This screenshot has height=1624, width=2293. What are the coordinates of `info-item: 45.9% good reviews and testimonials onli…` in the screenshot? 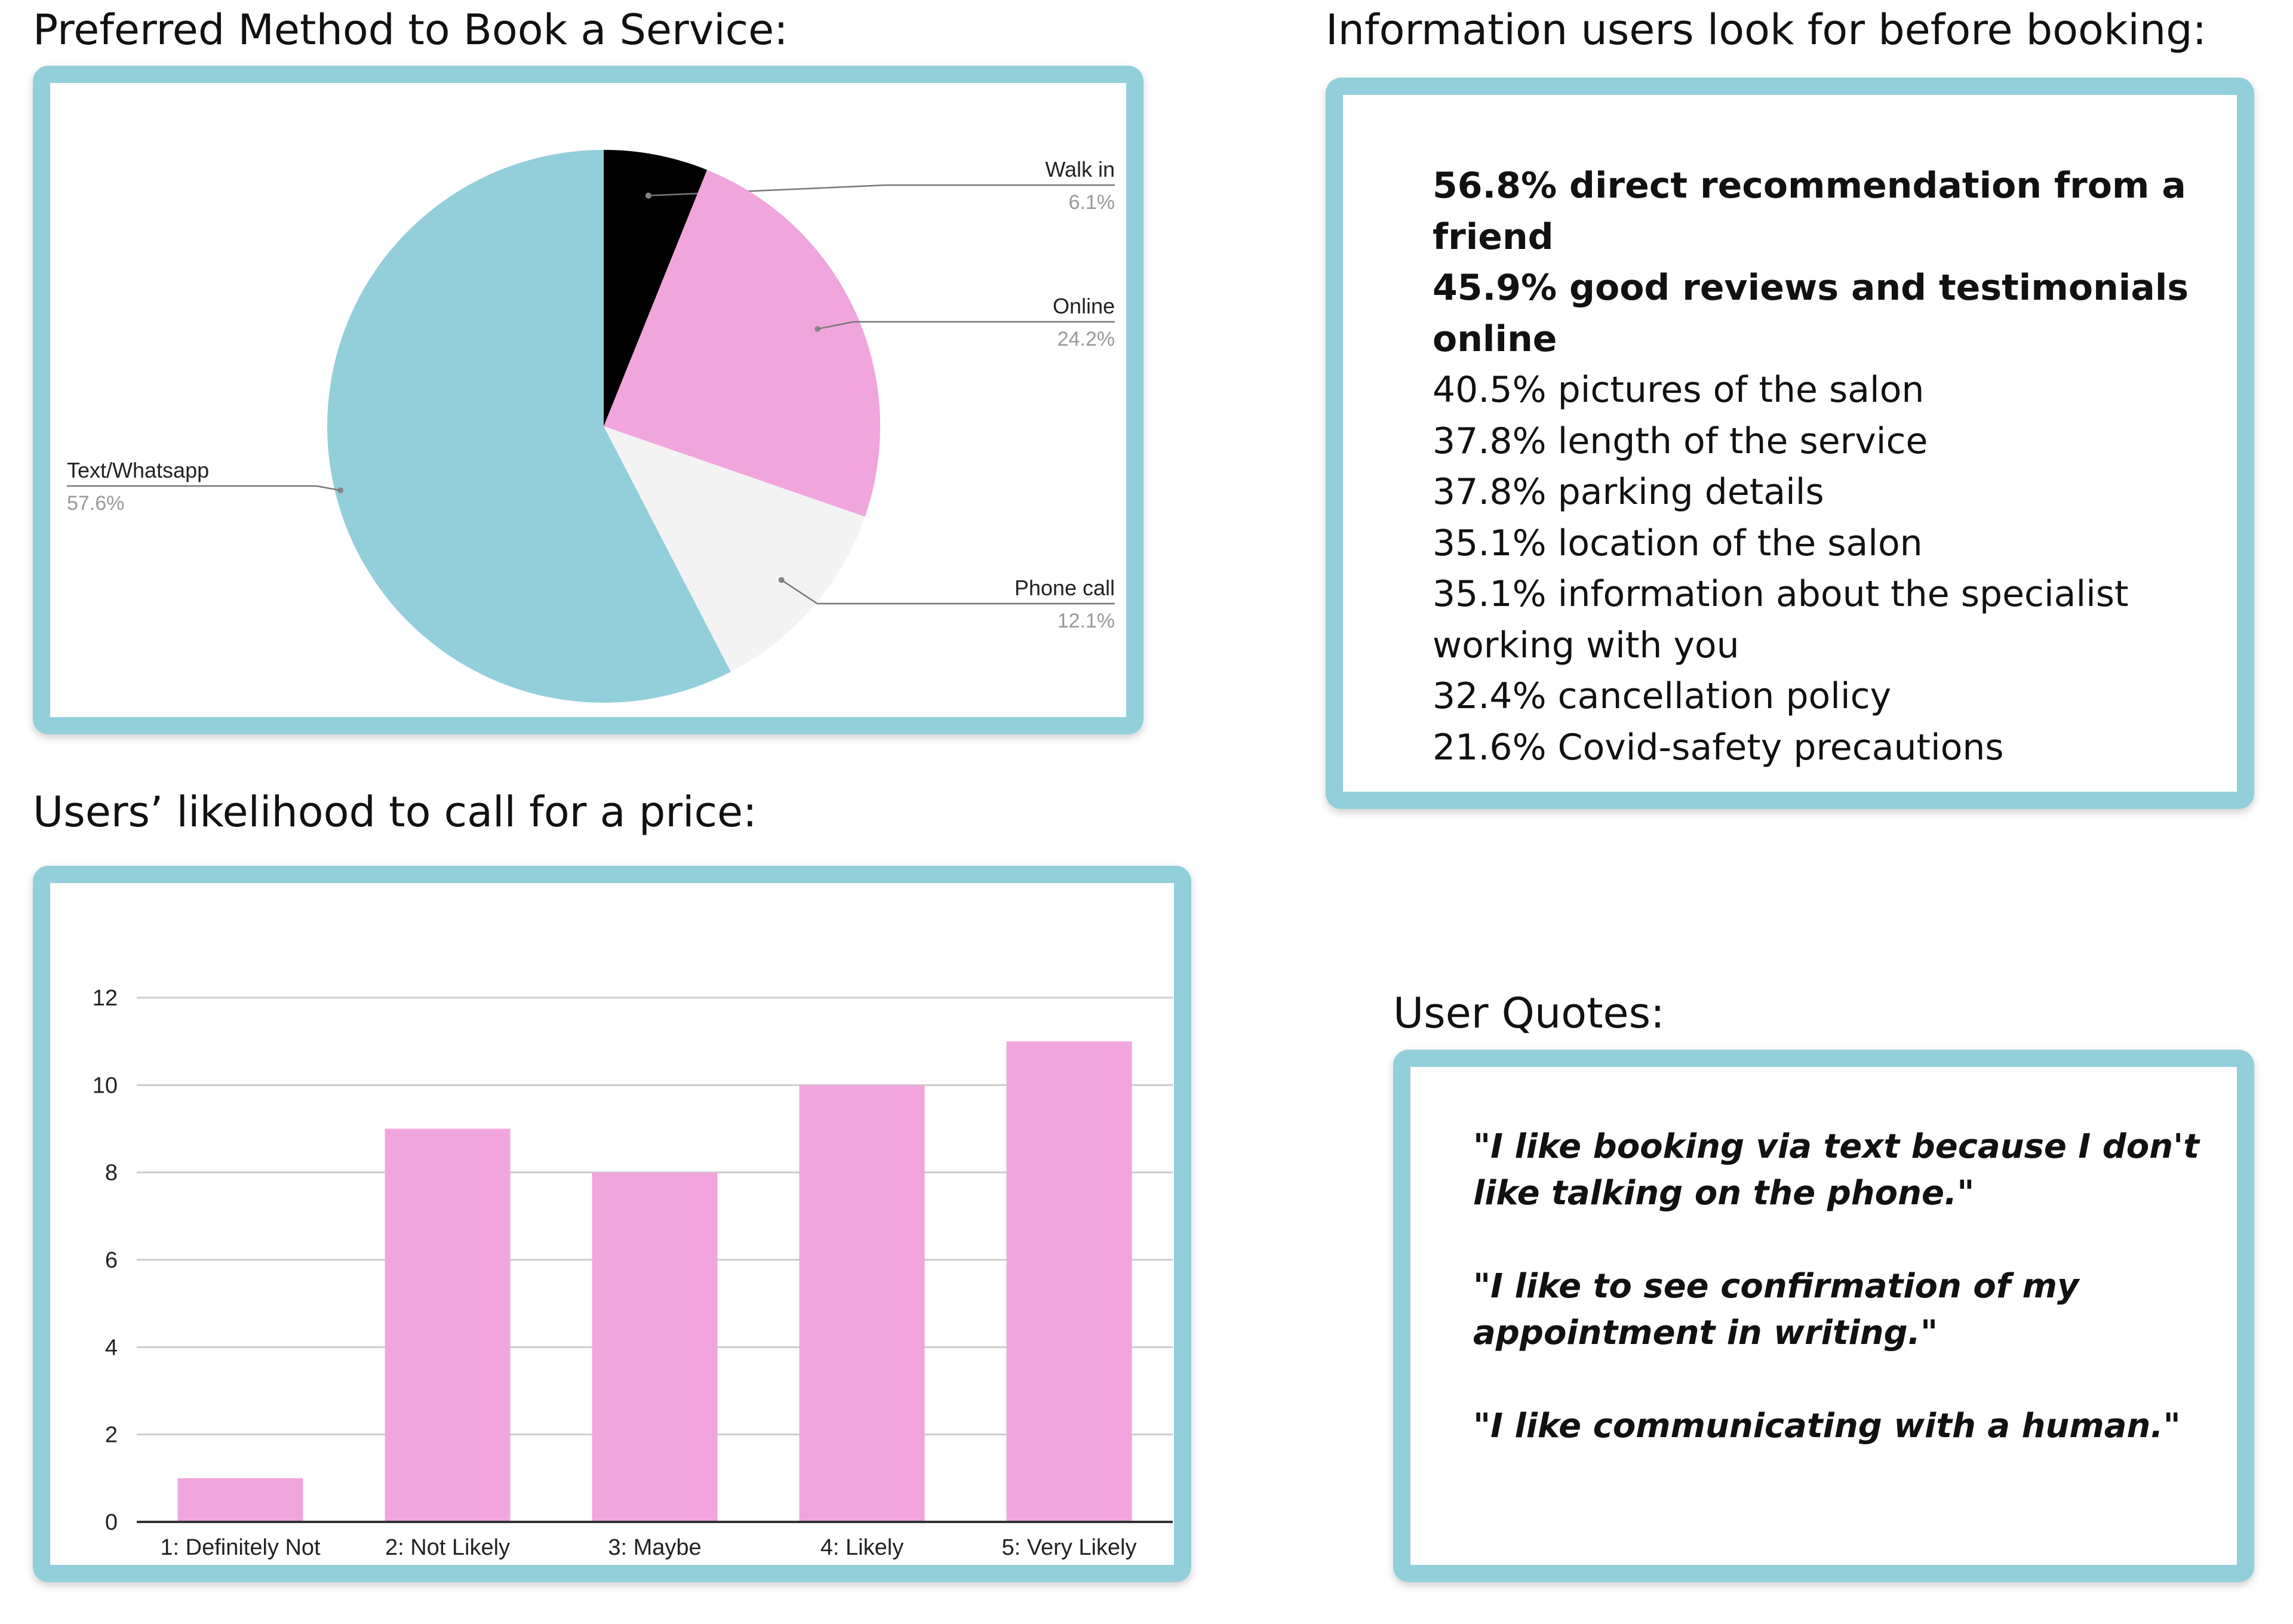 It's located at (1811, 313).